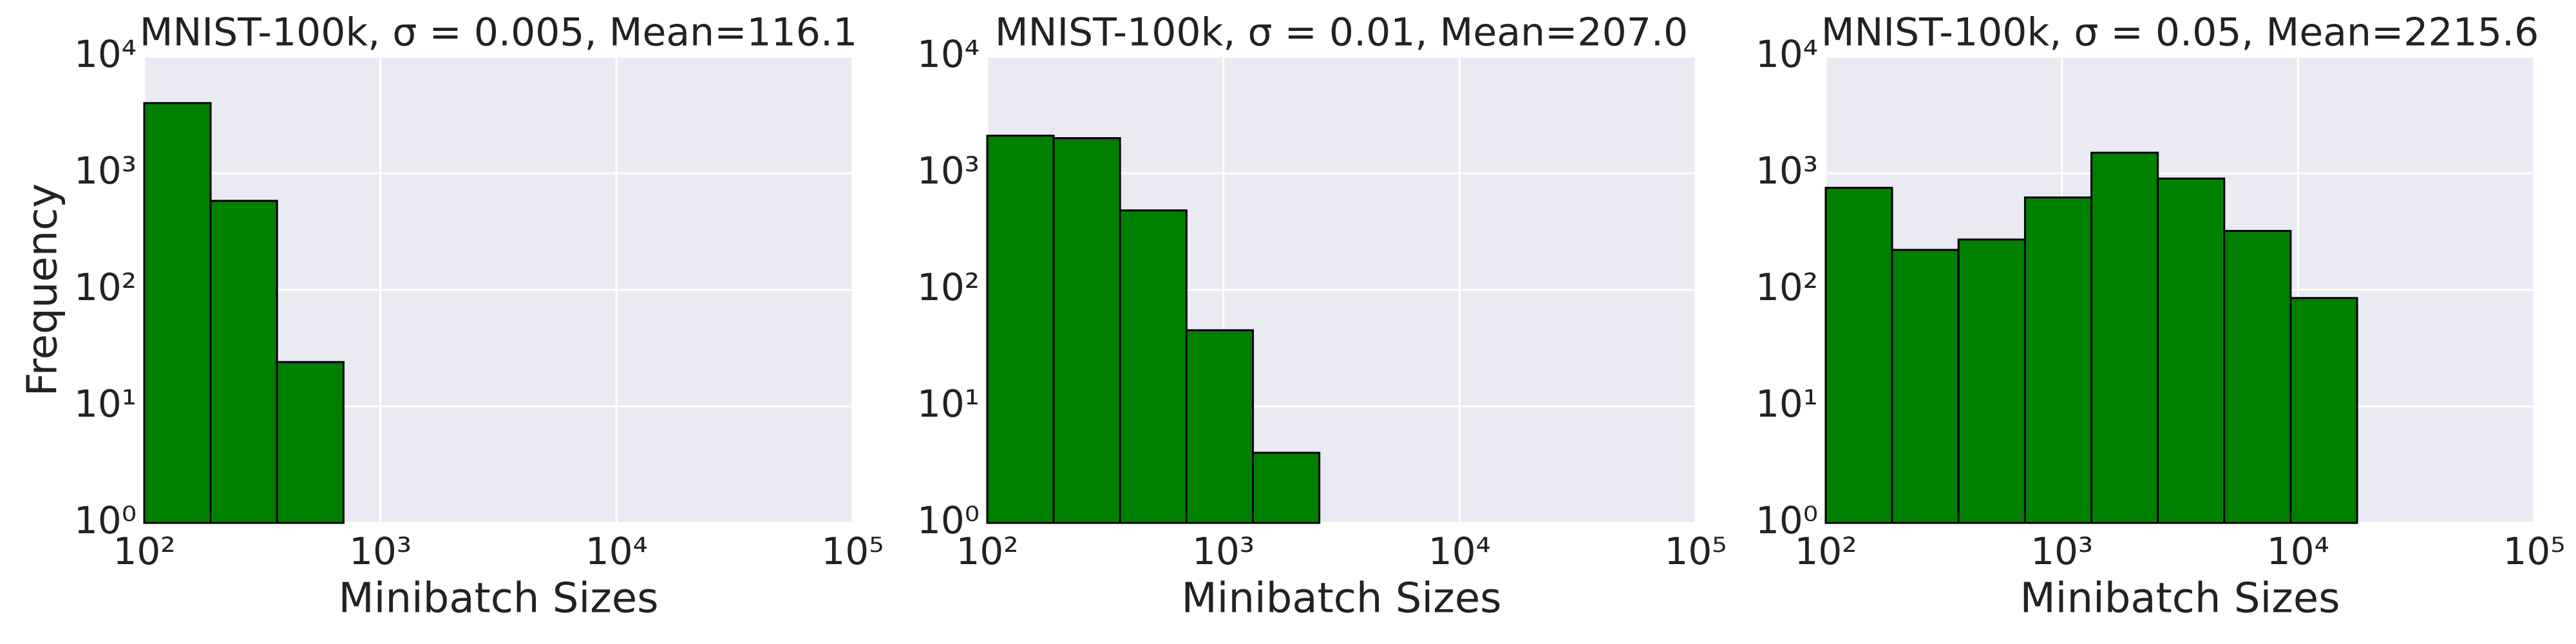 The width and height of the screenshot is (2576, 644). I want to click on chart-title: MNIST-100k, σ = 0.05, Mean=2215.6, so click(2180, 32).